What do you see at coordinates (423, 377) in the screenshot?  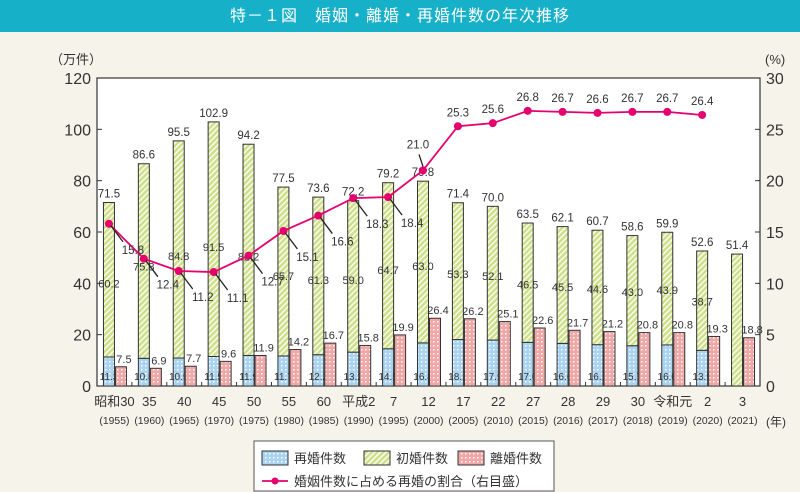 I see `remarriage-label: 16.8` at bounding box center [423, 377].